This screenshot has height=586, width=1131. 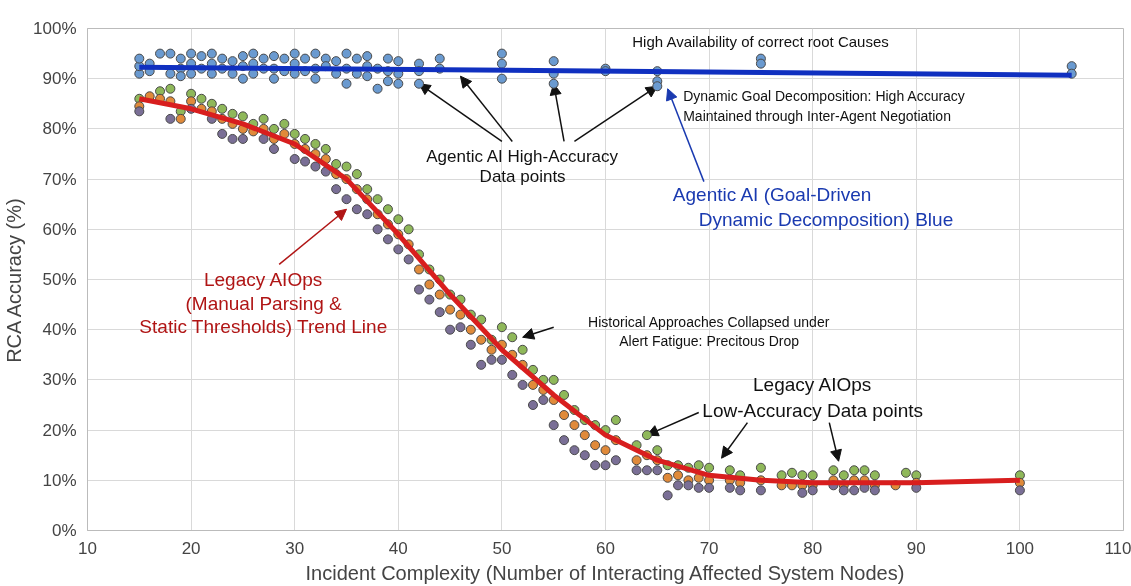 I want to click on y-tick-label: 0%, so click(x=64, y=530).